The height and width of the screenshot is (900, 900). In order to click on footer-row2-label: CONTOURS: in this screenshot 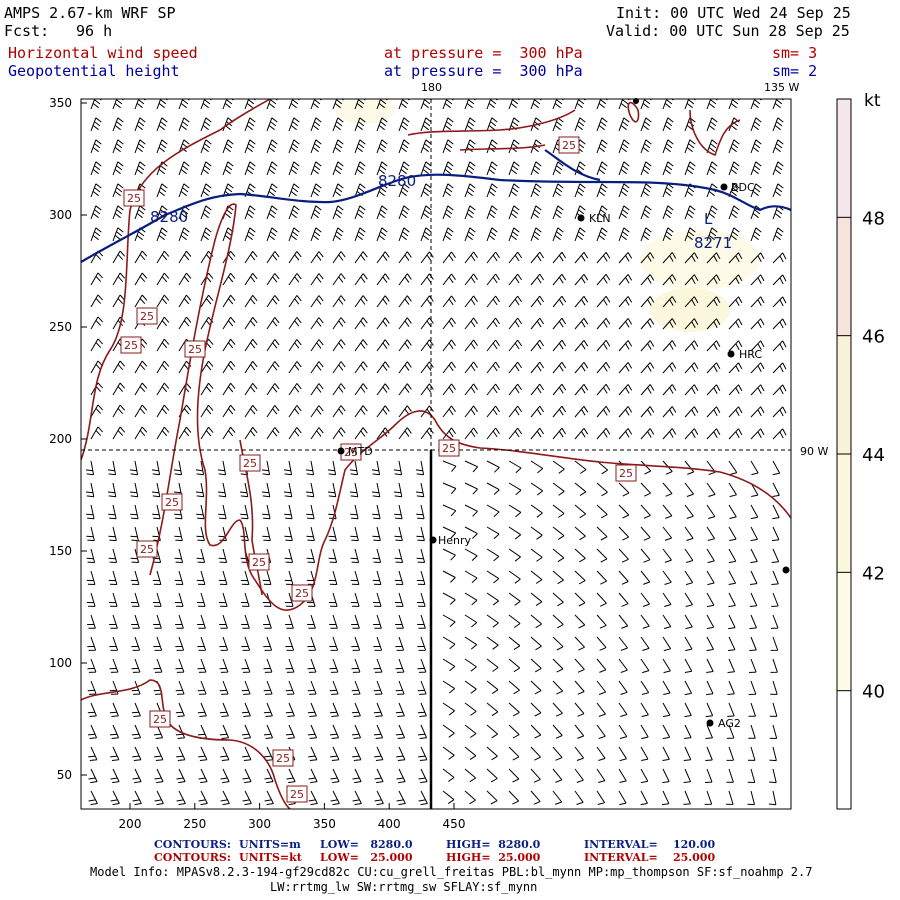, I will do `click(192, 857)`.